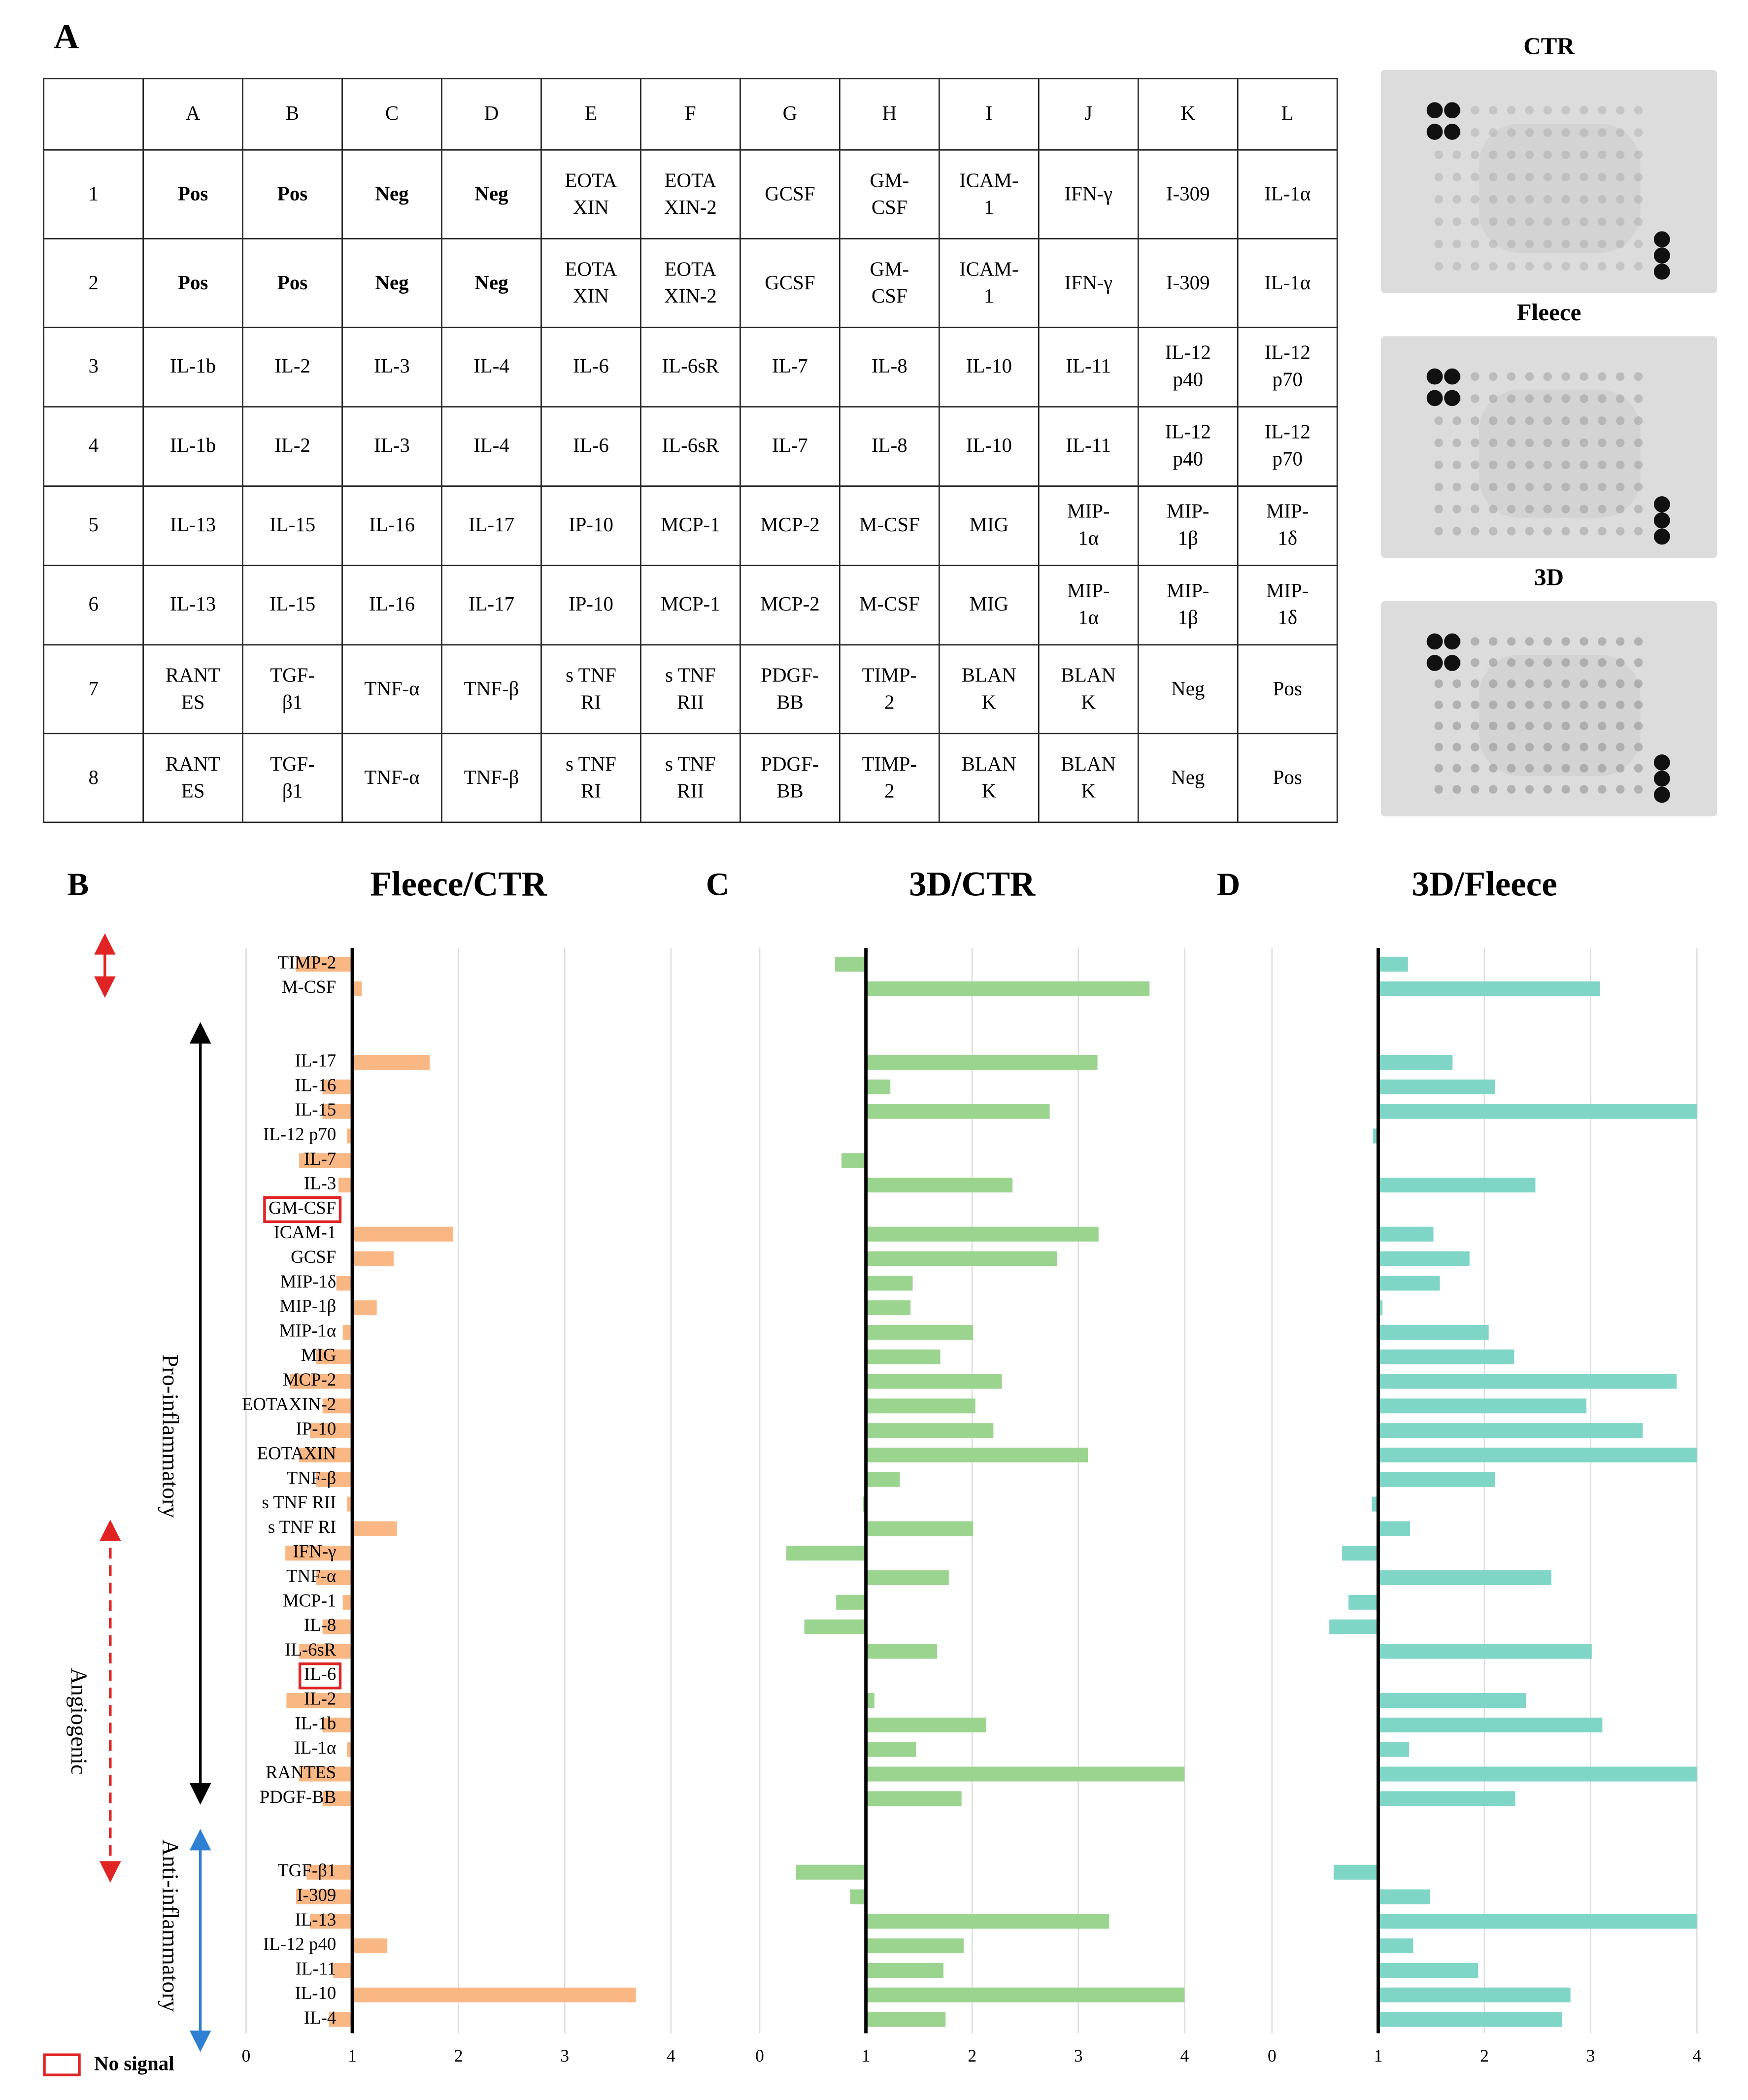 This screenshot has height=2100, width=1748. Describe the element at coordinates (94, 525) in the screenshot. I see `row-header: 5` at that location.